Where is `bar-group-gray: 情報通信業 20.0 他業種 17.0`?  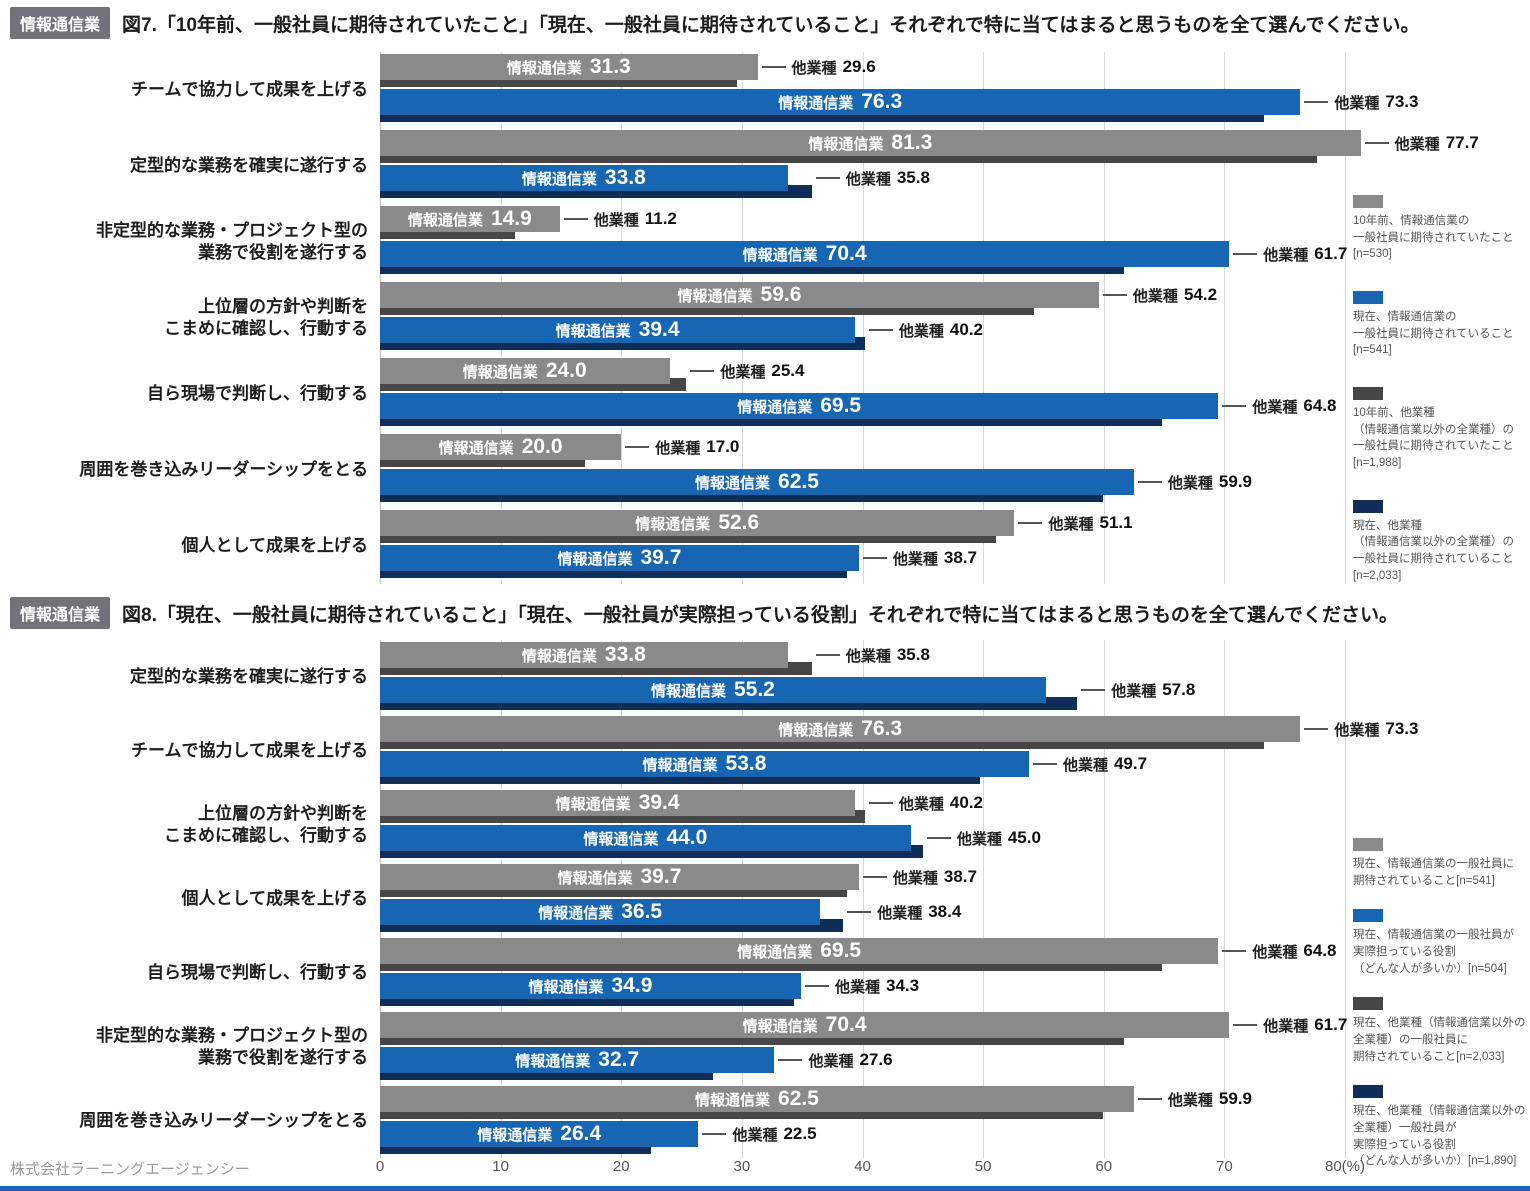 bar-group-gray: 情報通信業 20.0 他業種 17.0 is located at coordinates (863, 451).